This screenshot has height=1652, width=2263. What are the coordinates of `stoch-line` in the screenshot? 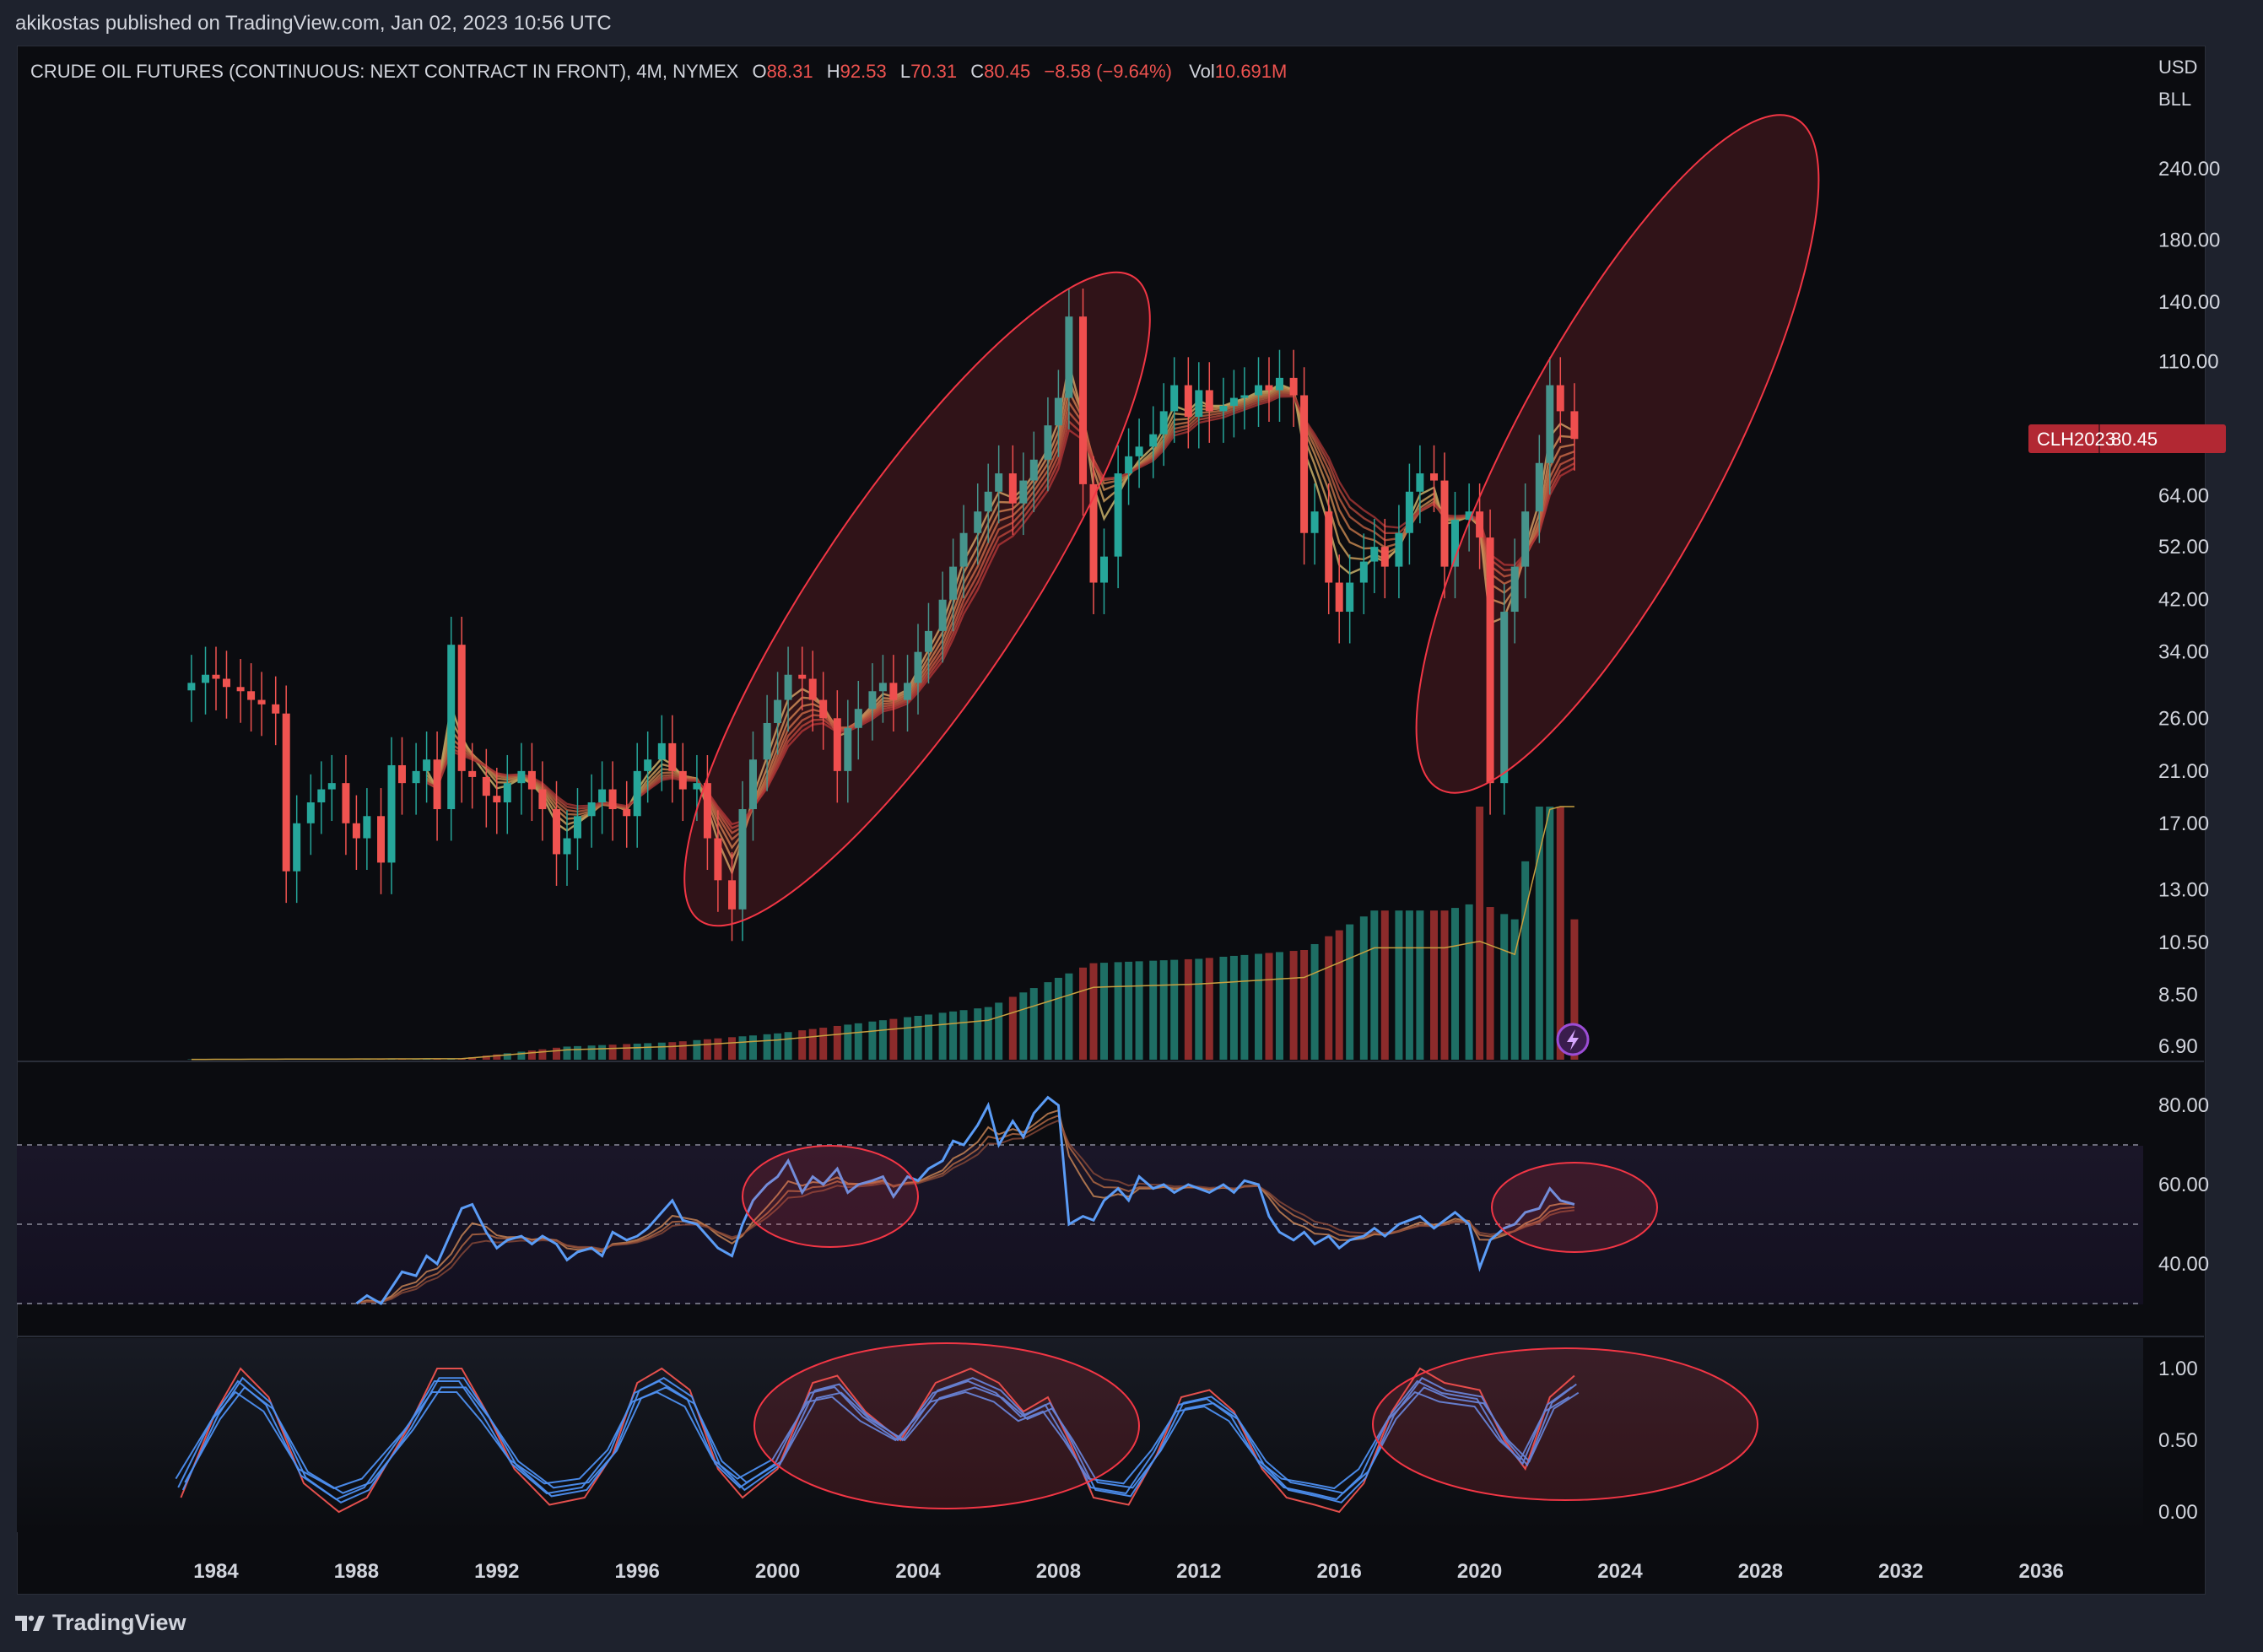 It's located at (882, 1440).